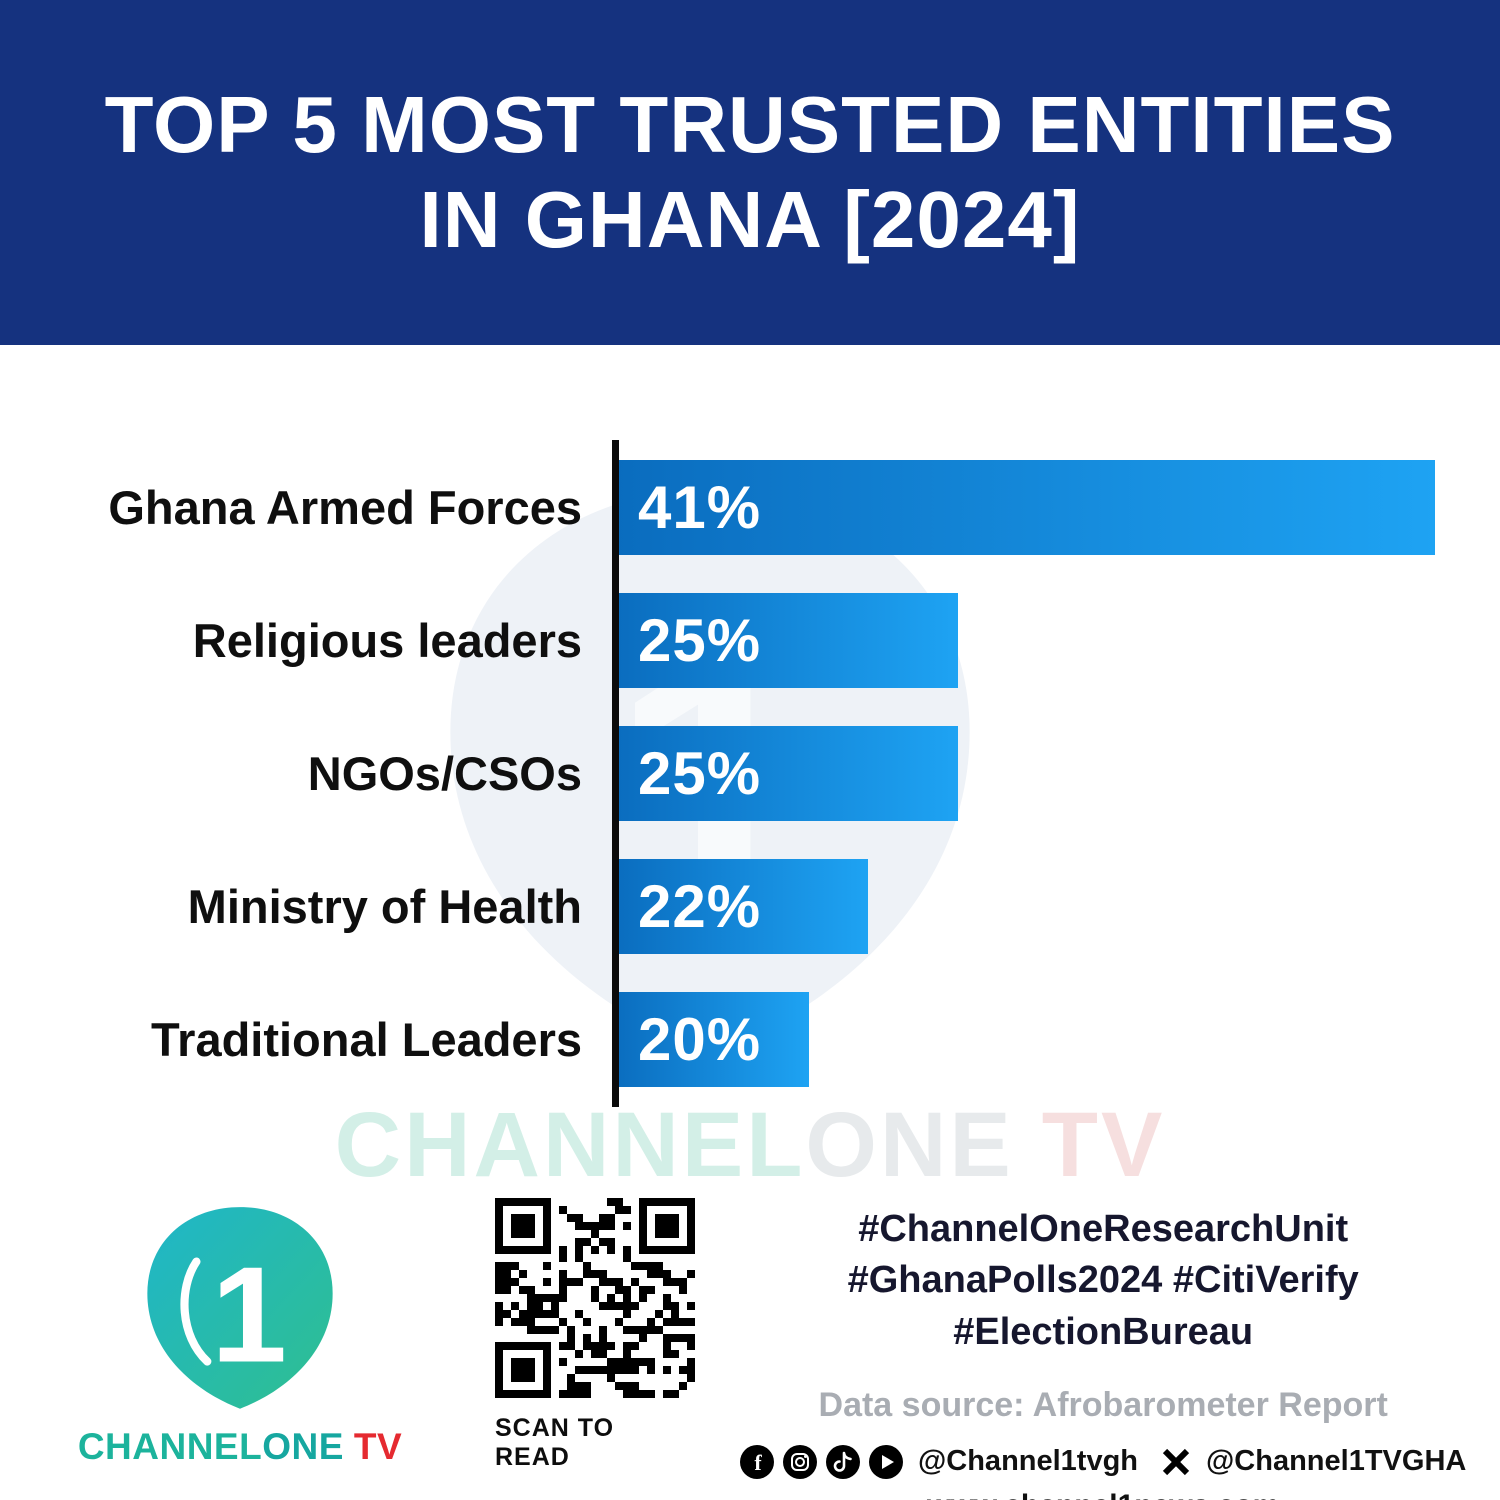 The image size is (1500, 1500). I want to click on social-row: f @Channel1tvgh, so click(1103, 1461).